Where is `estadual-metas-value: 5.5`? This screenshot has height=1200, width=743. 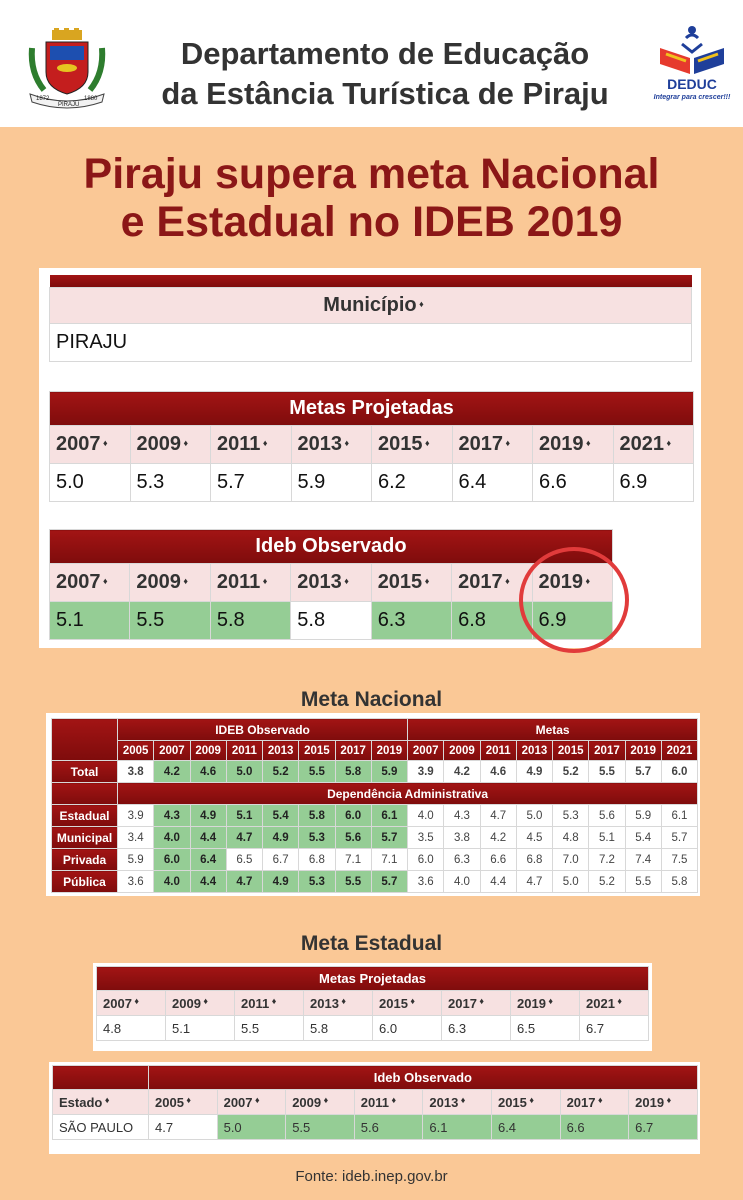
estadual-metas-value: 5.5 is located at coordinates (269, 1028).